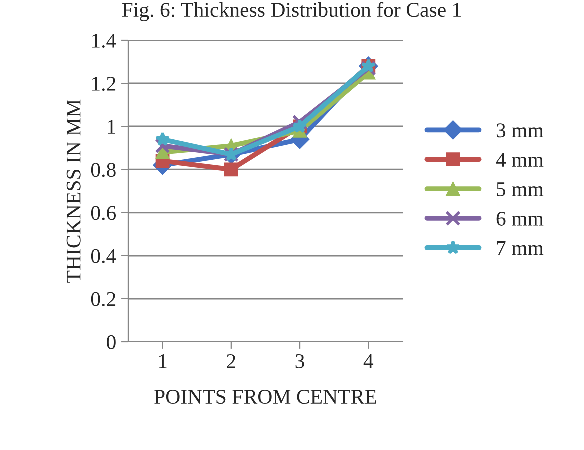  Describe the element at coordinates (265, 397) in the screenshot. I see `x-axis-title: POINTS FROM CENTRE` at that location.